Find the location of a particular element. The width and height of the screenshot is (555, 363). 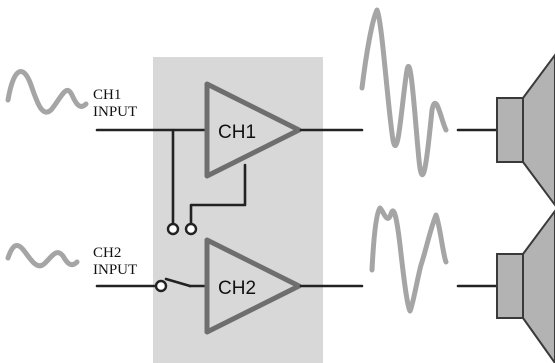

ch1-output-waveform is located at coordinates (404, 92).